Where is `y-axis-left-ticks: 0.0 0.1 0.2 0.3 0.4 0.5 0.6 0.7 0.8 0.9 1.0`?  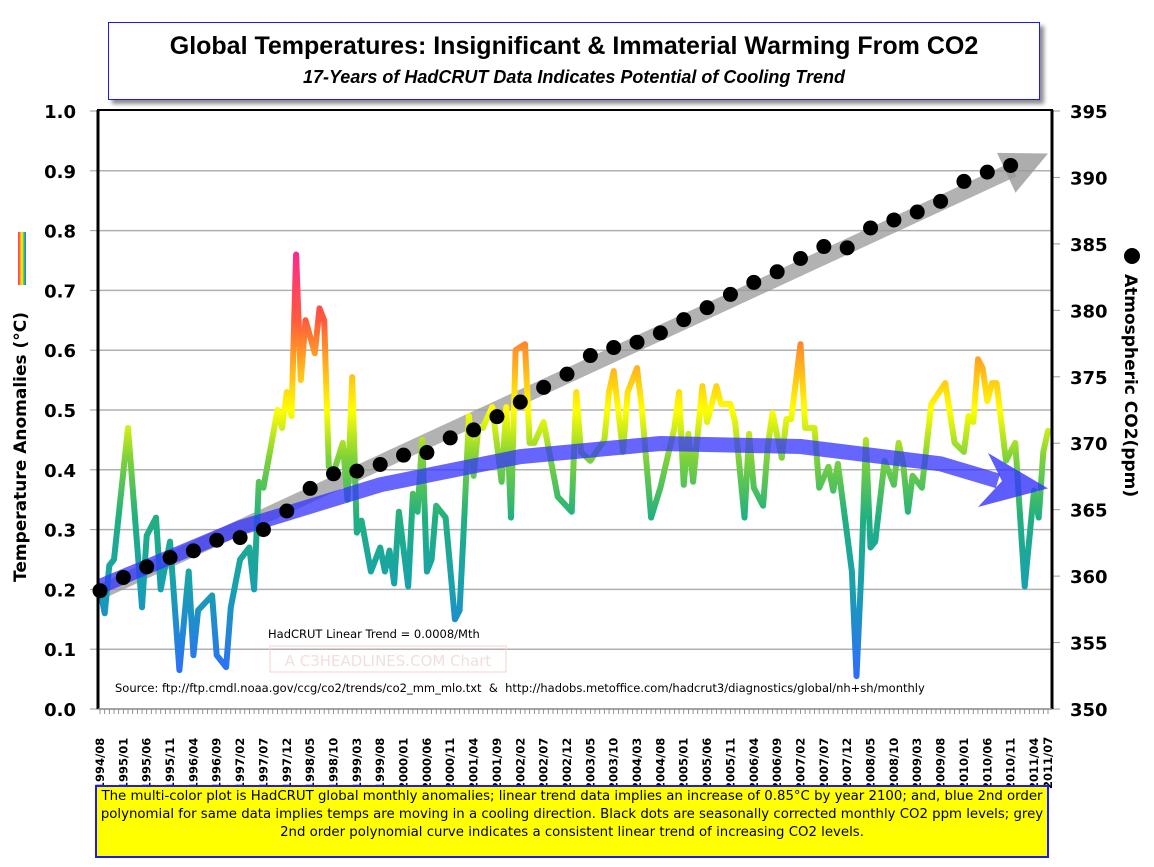
y-axis-left-ticks: 0.0 0.1 0.2 0.3 0.4 0.5 0.6 0.7 0.8 0.9 1.0 is located at coordinates (60, 411).